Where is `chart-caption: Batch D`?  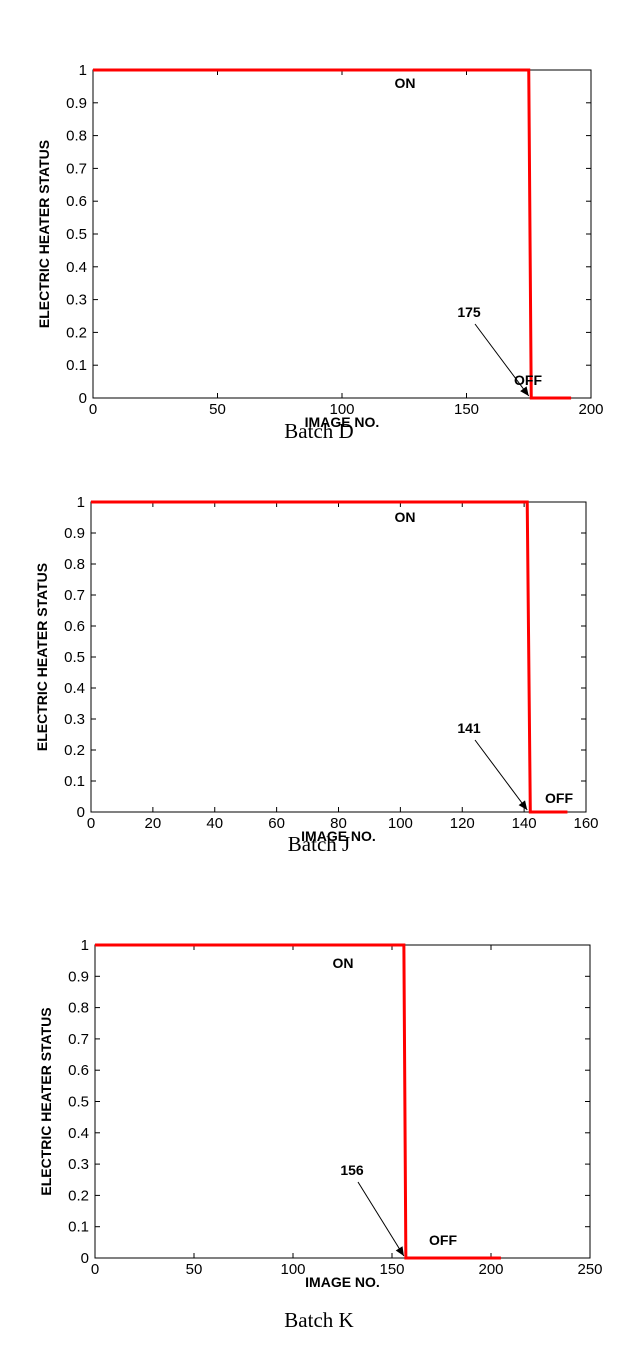
chart-caption: Batch D is located at coordinates (319, 431).